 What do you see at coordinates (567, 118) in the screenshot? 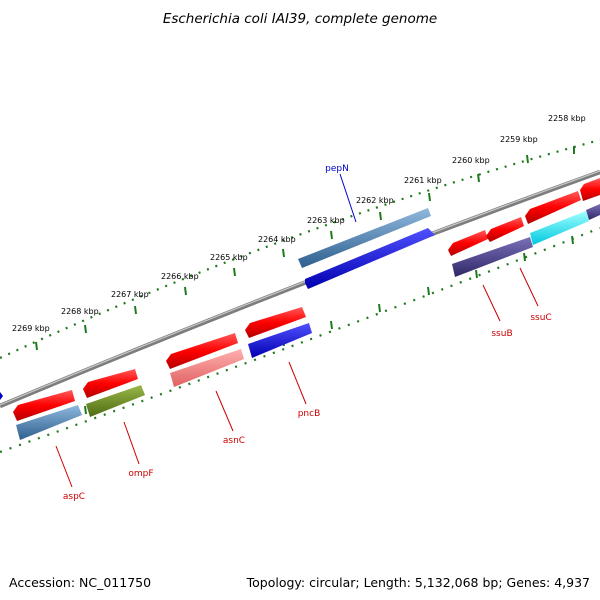
I see `tick-label: 2258 kbp` at bounding box center [567, 118].